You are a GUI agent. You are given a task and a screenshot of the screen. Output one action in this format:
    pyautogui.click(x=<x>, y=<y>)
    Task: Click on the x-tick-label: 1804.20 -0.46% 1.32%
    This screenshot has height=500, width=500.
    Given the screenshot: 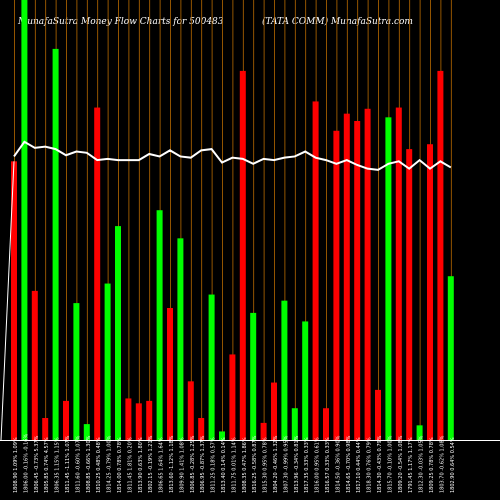 What is the action you would take?
    pyautogui.click(x=276, y=464)
    